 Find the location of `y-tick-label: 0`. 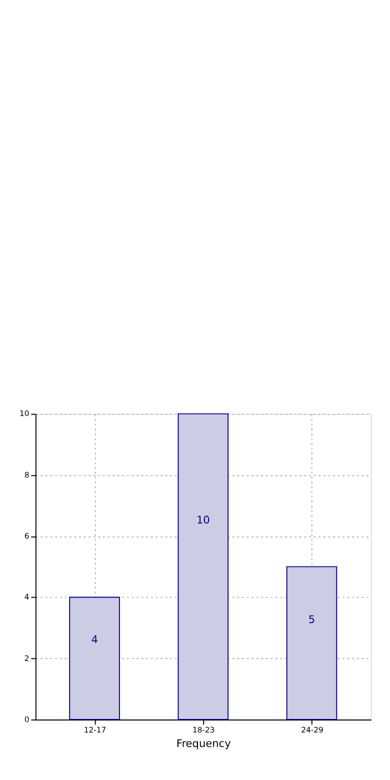

y-tick-label: 0 is located at coordinates (27, 719).